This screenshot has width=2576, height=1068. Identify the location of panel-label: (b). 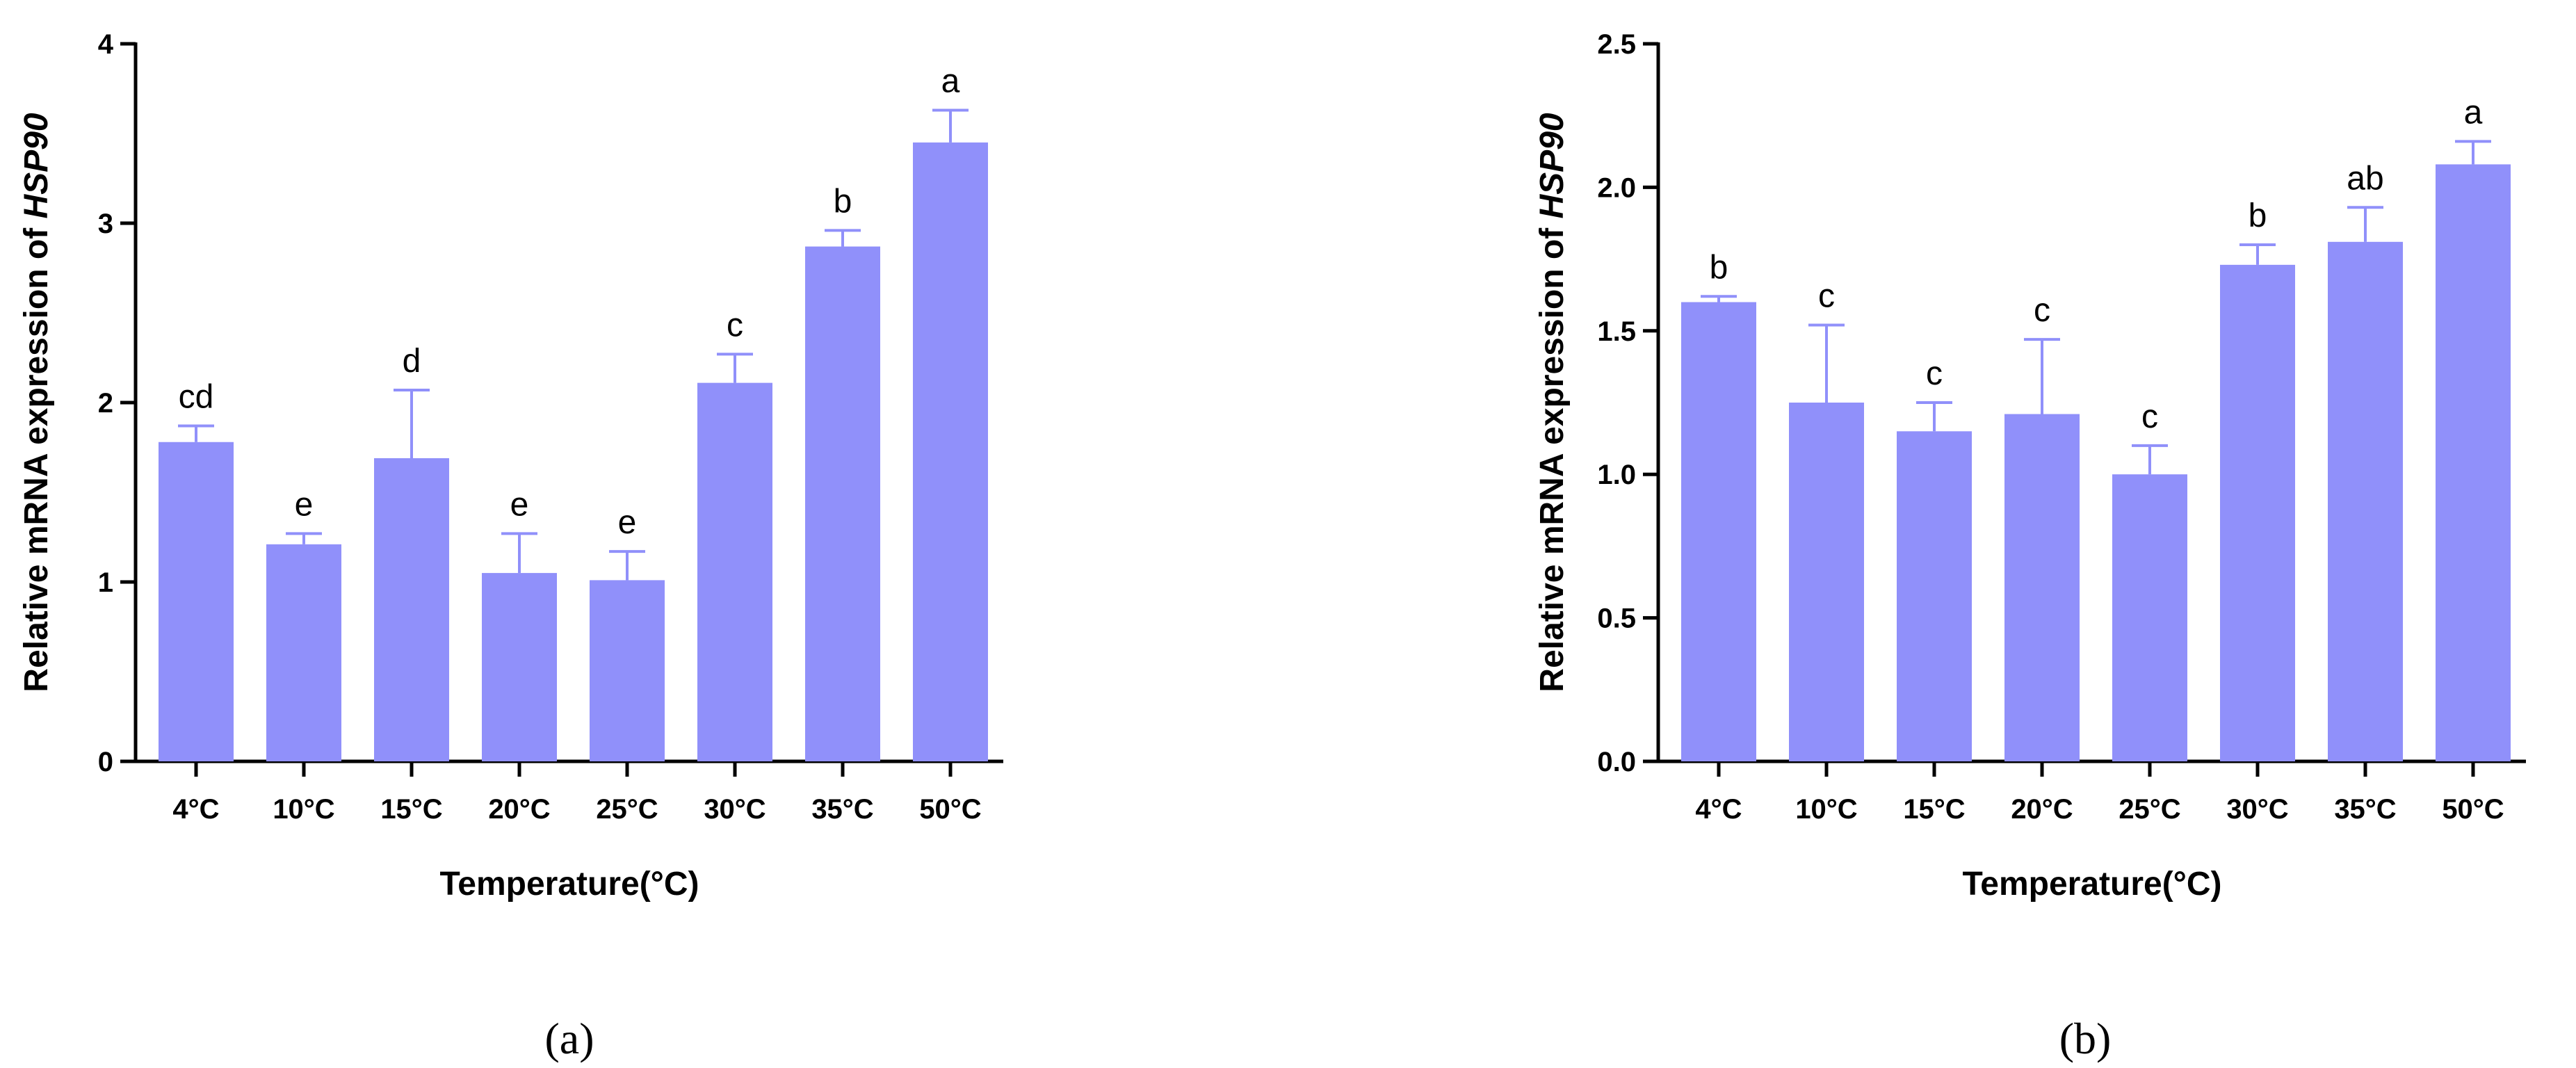
(2085, 1038).